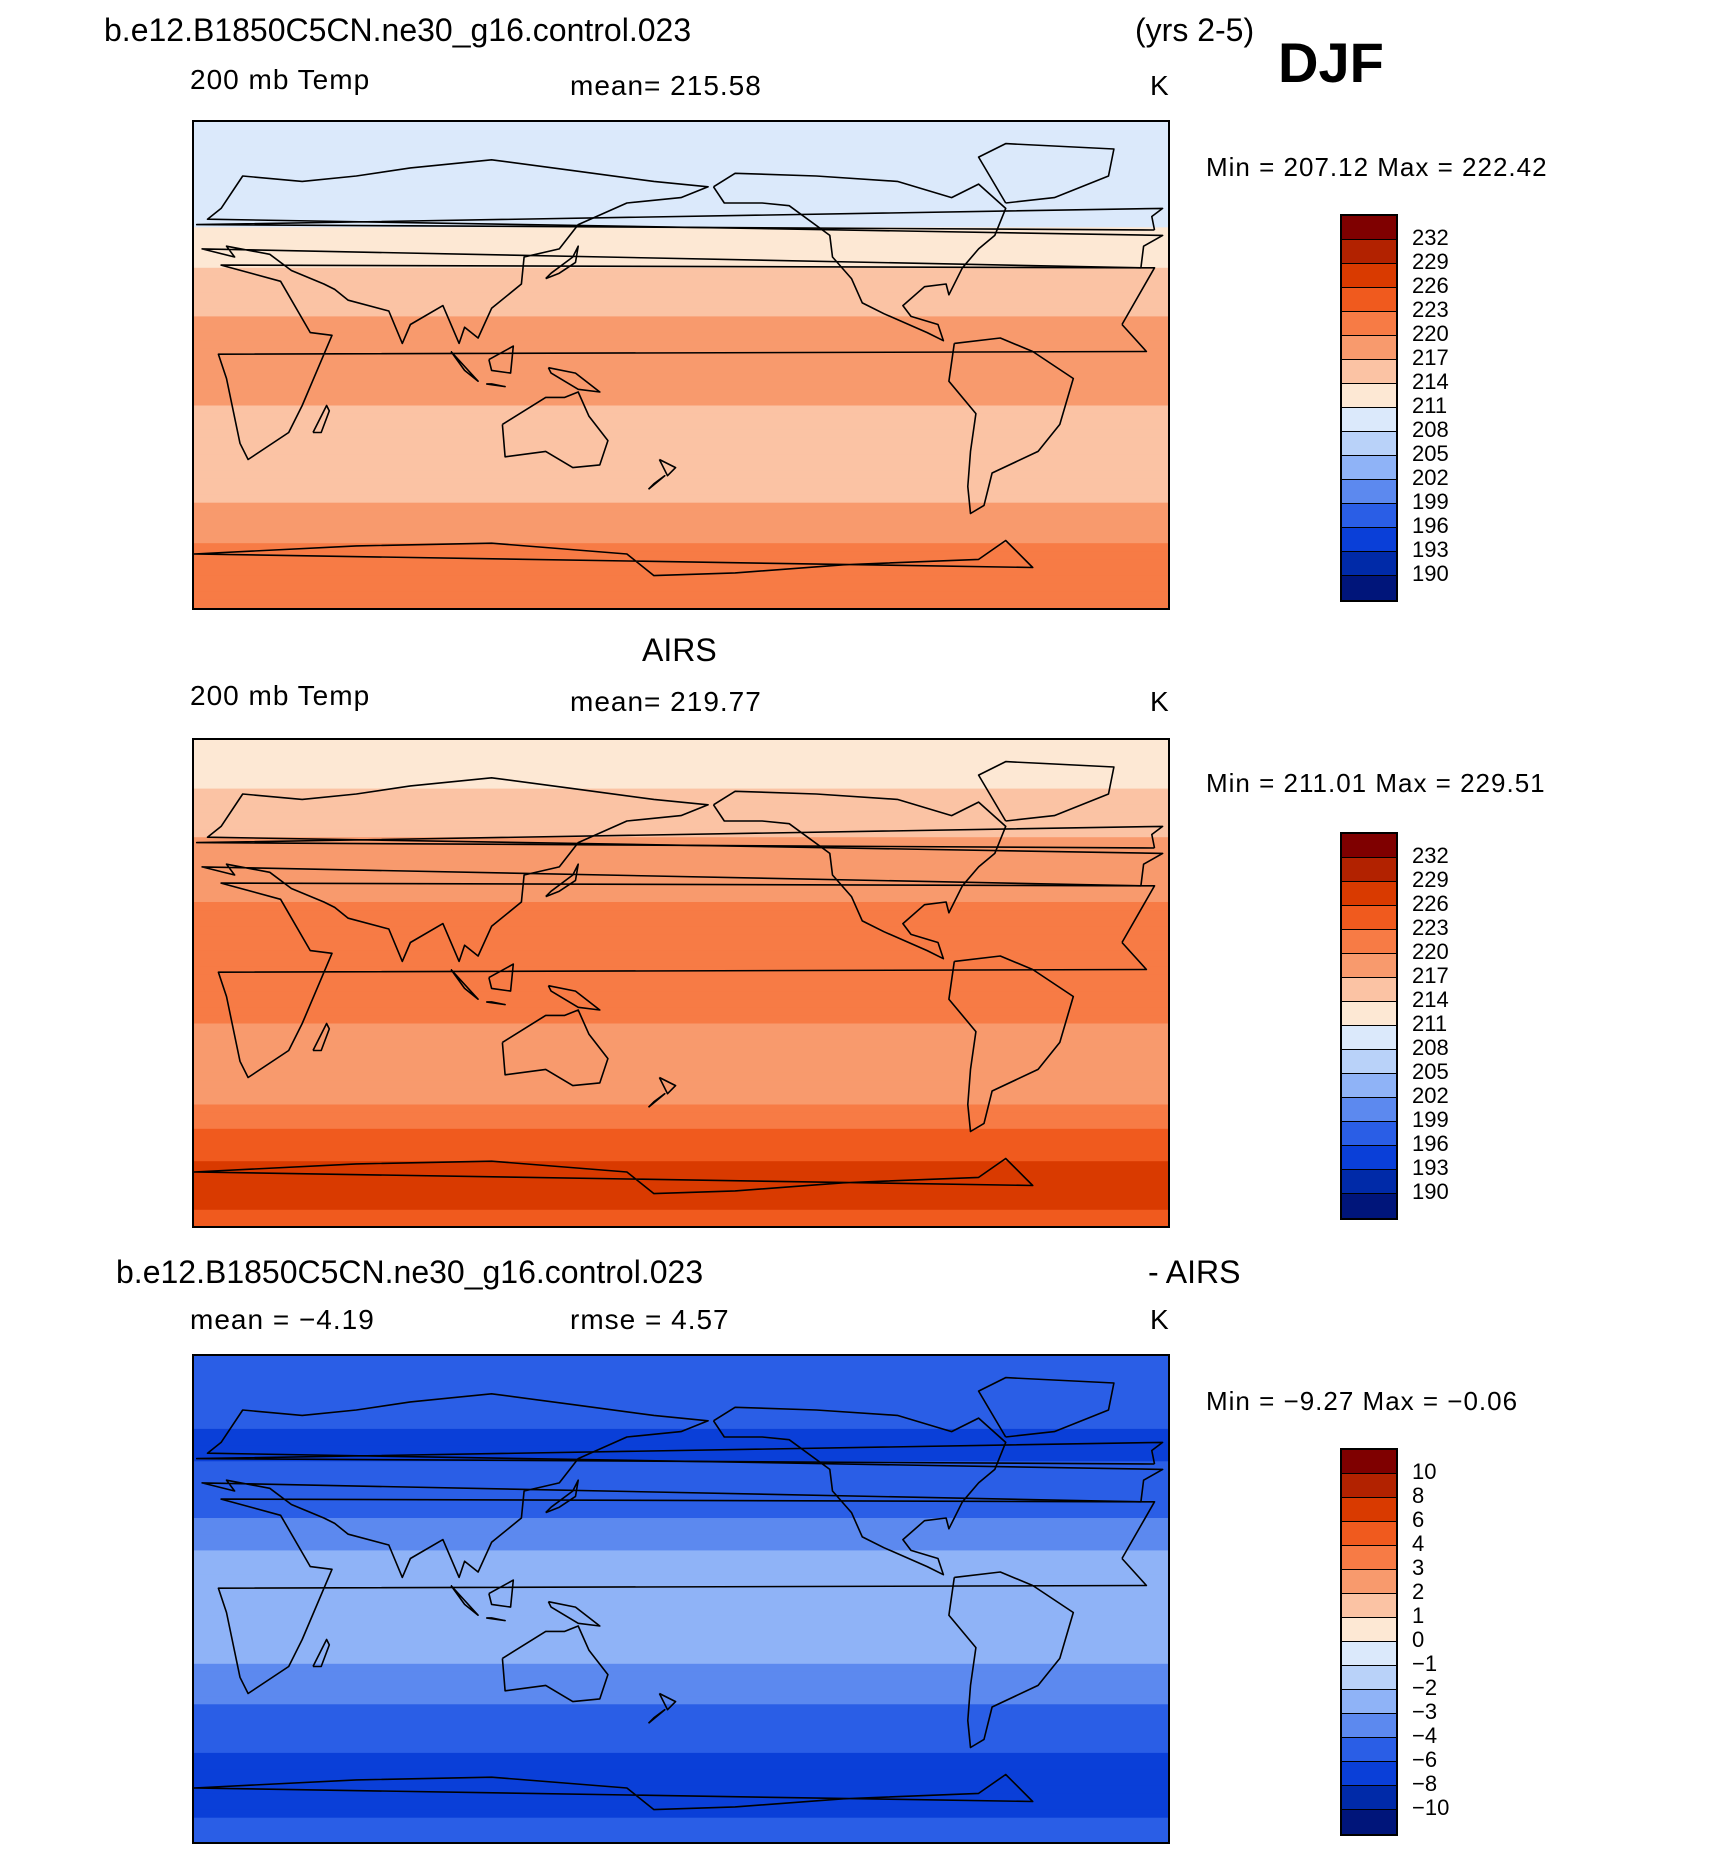 This screenshot has height=1858, width=1710. Describe the element at coordinates (1418, 1567) in the screenshot. I see `colorbar-label: 3` at that location.